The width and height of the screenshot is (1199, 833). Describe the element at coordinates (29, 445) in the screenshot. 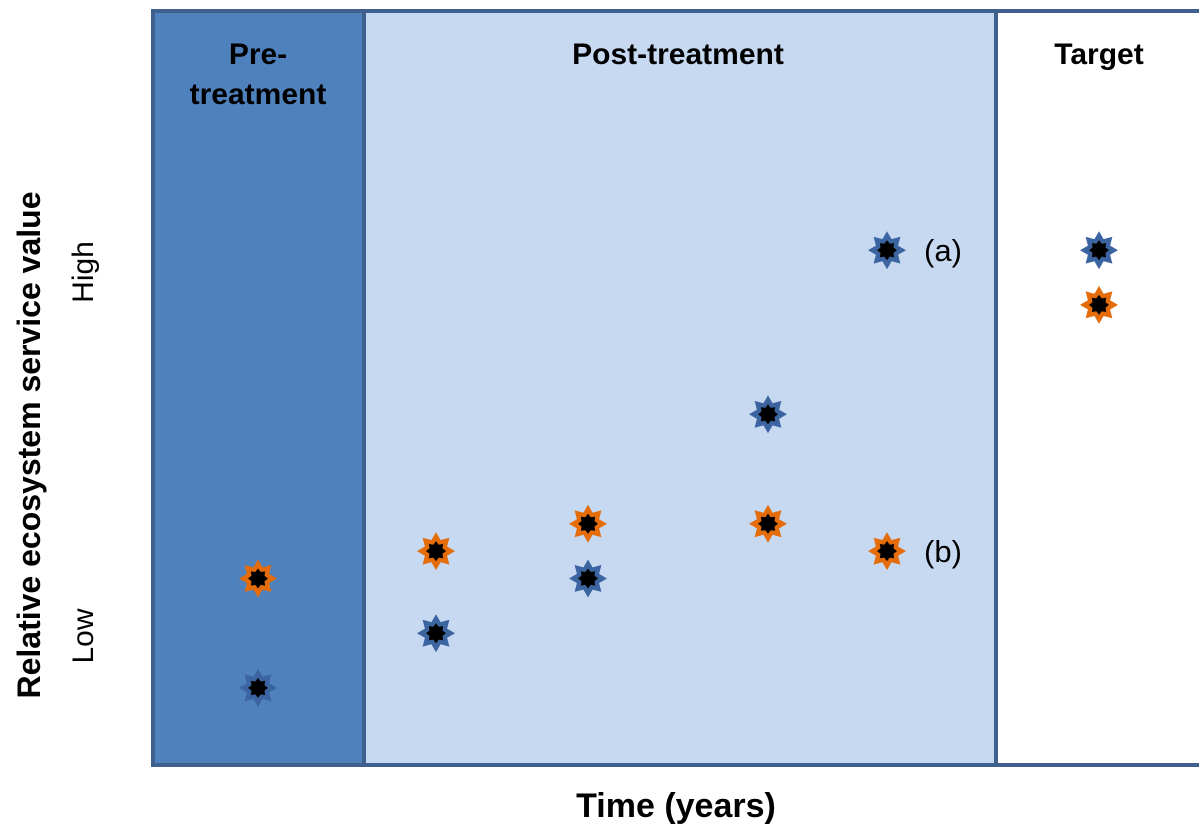

I see `y-axis-label: Relative ecosystem service value` at that location.